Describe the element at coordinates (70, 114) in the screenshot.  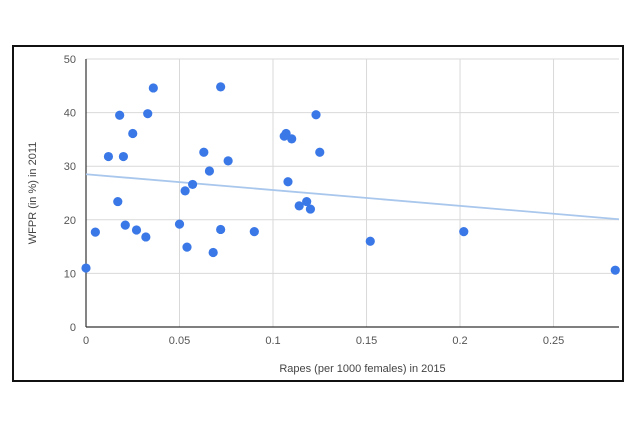
I see `y-tick-label: 40` at that location.